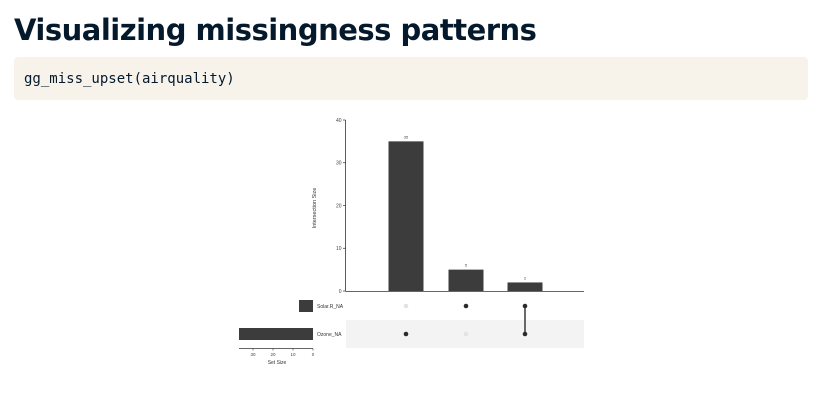 The image size is (824, 405). What do you see at coordinates (273, 354) in the screenshot?
I see `set-axis-tick-label: 20` at bounding box center [273, 354].